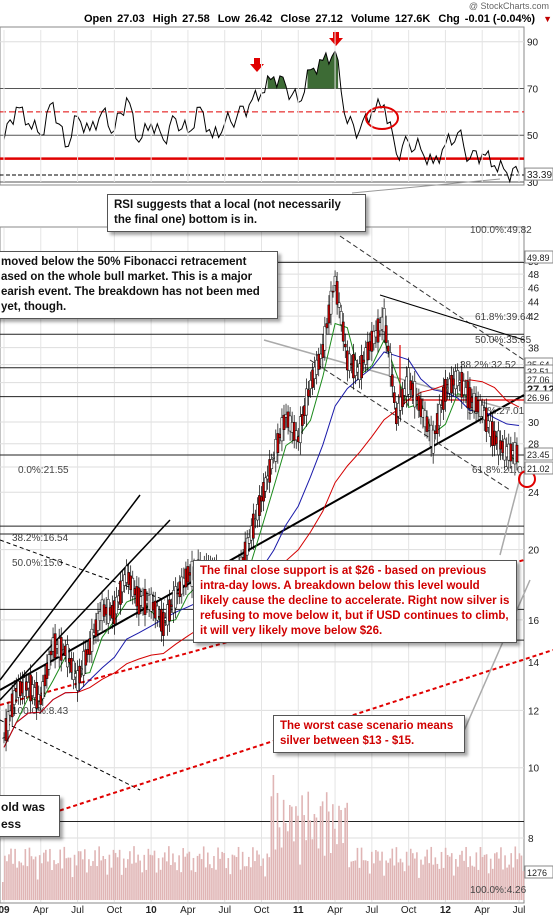  Describe the element at coordinates (452, 317) in the screenshot. I see `resistance-line` at that location.